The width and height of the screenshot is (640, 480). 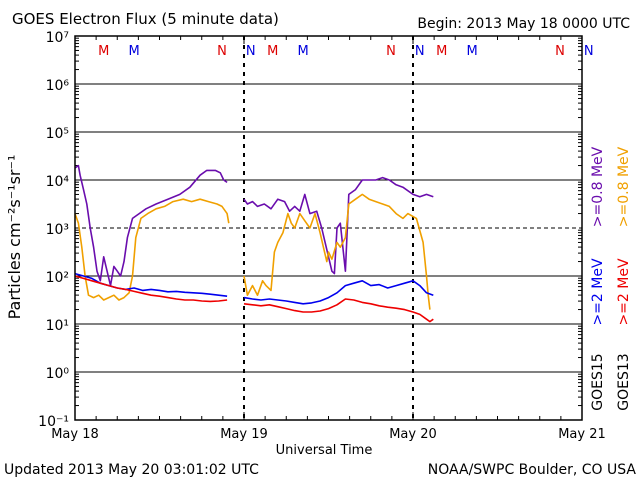 What do you see at coordinates (413, 434) in the screenshot?
I see `x-tick-label: May 20` at bounding box center [413, 434].